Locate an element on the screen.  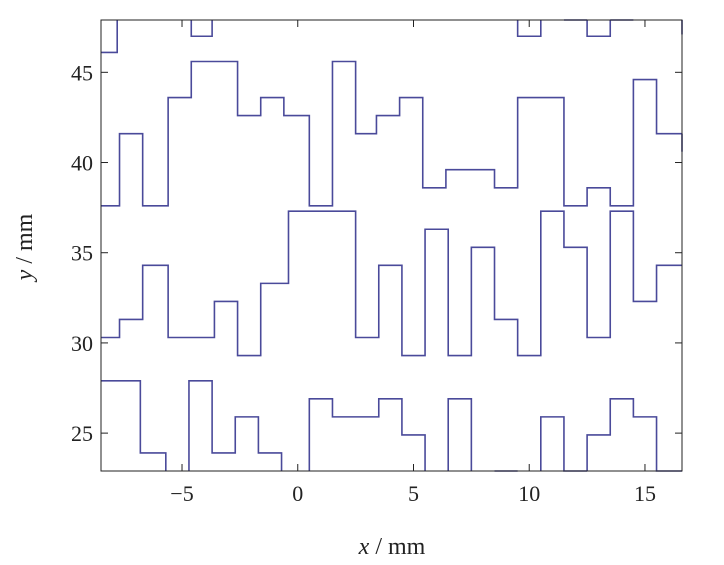
x-tick-label: 5 is located at coordinates (413, 493).